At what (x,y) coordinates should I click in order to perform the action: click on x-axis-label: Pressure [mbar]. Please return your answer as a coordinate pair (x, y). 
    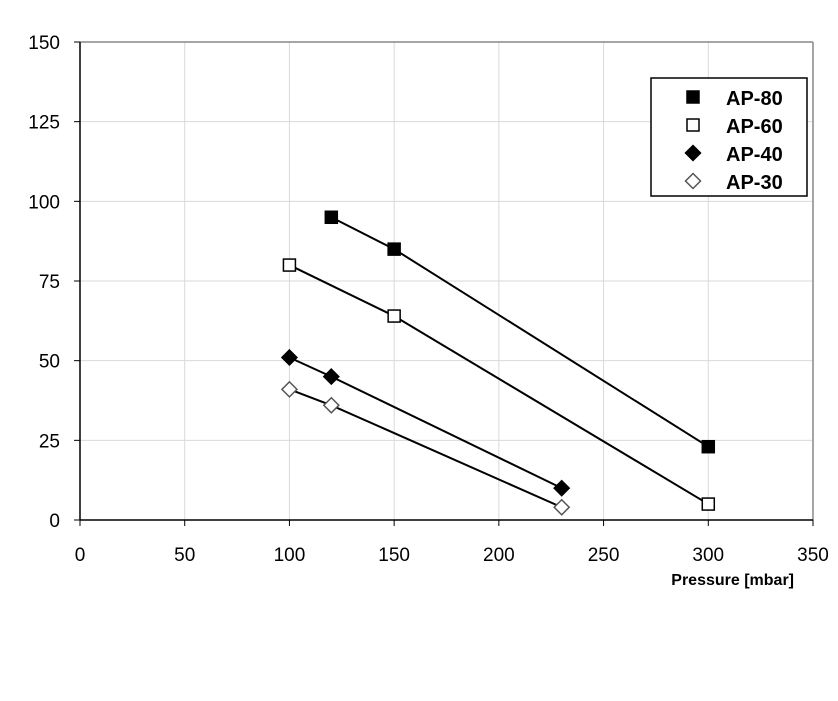
    Looking at the image, I should click on (732, 580).